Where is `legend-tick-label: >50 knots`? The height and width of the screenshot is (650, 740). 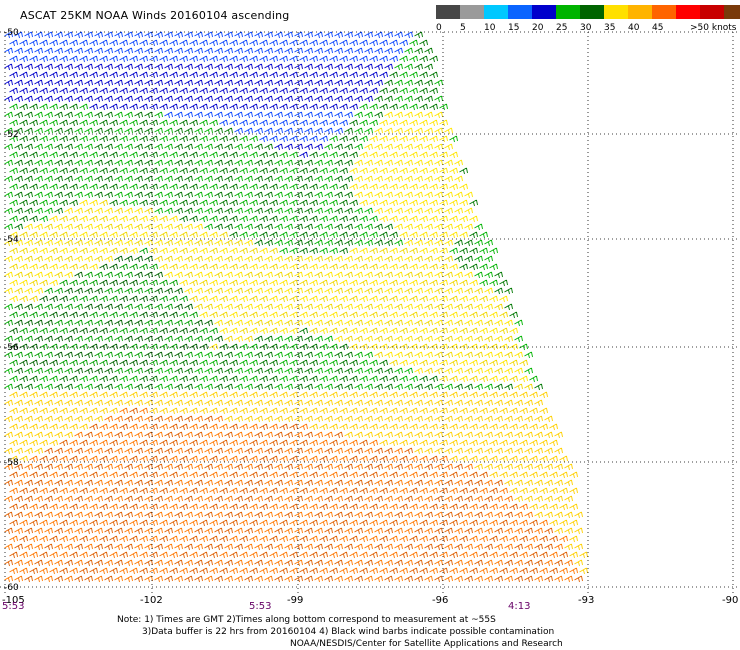 legend-tick-label: >50 knots is located at coordinates (713, 28).